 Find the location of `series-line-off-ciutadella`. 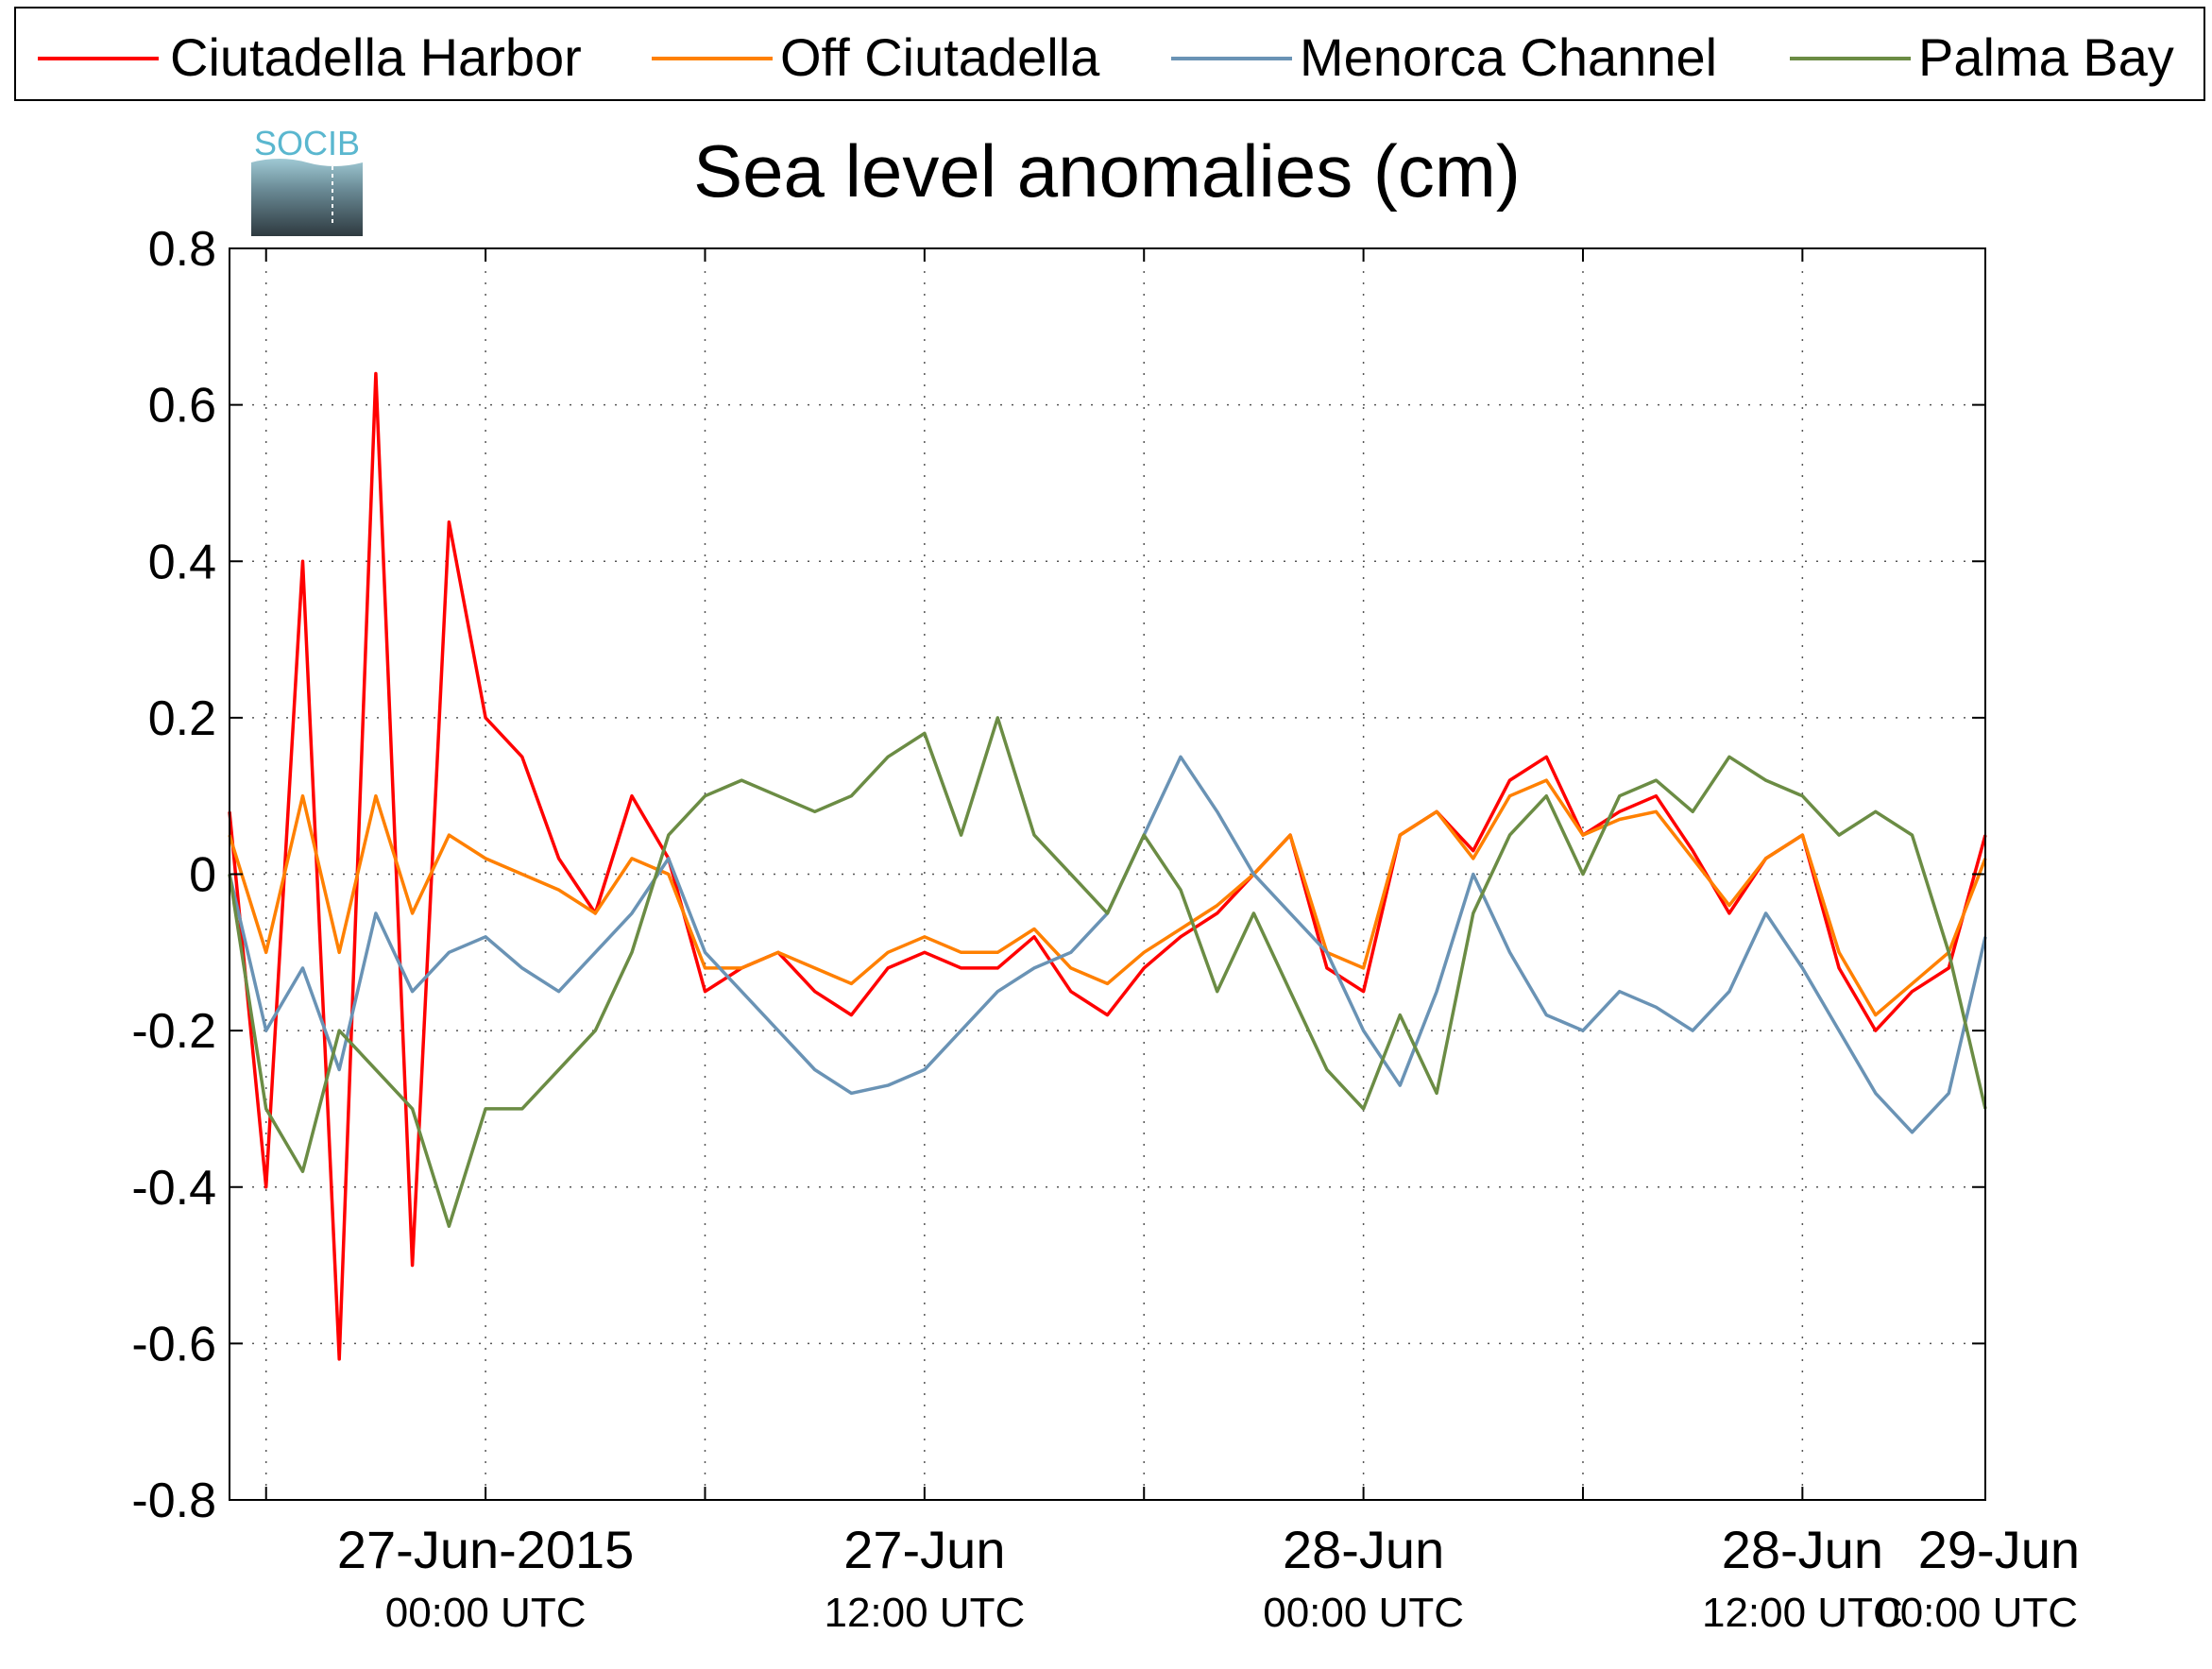

series-line-off-ciutadella is located at coordinates (1107, 898).